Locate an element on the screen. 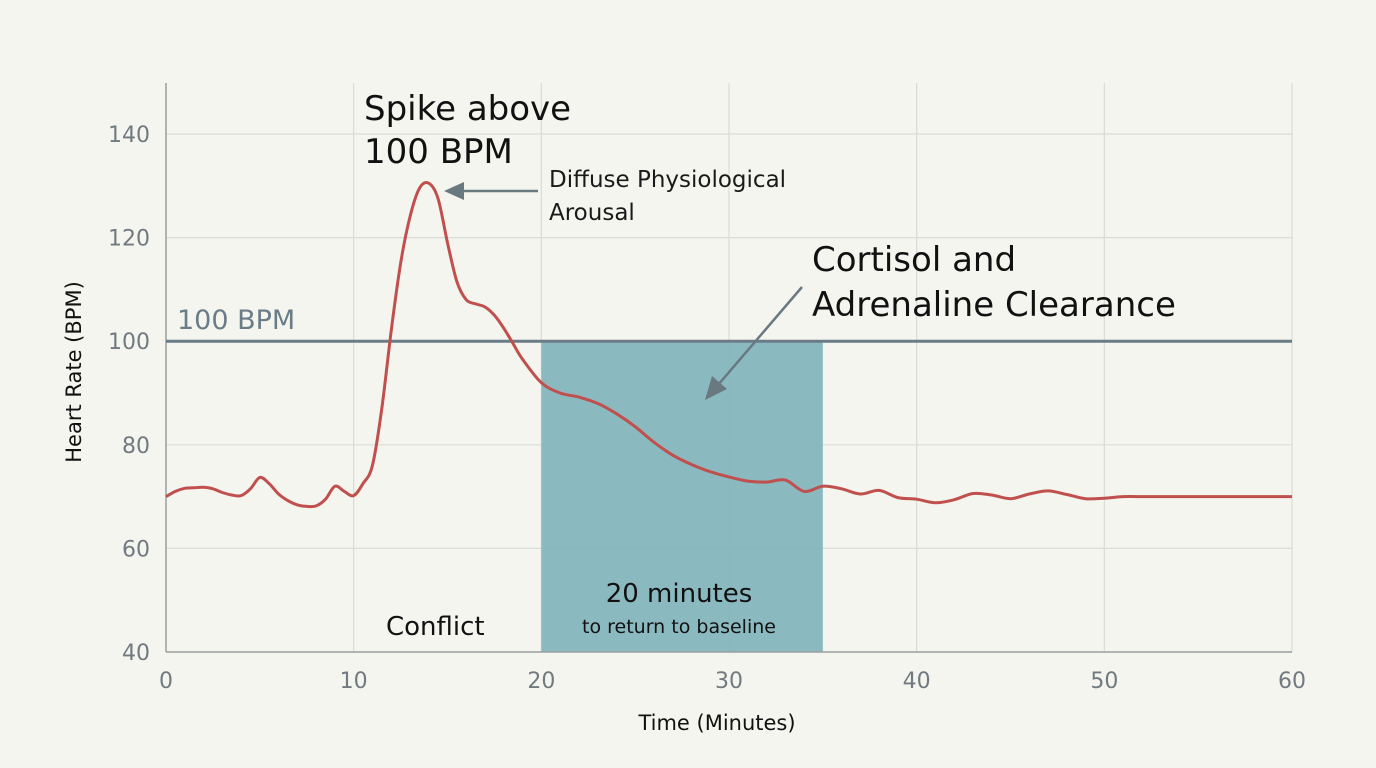 The width and height of the screenshot is (1376, 768). y-axis-title: Heart Rate (BPM) is located at coordinates (74, 372).